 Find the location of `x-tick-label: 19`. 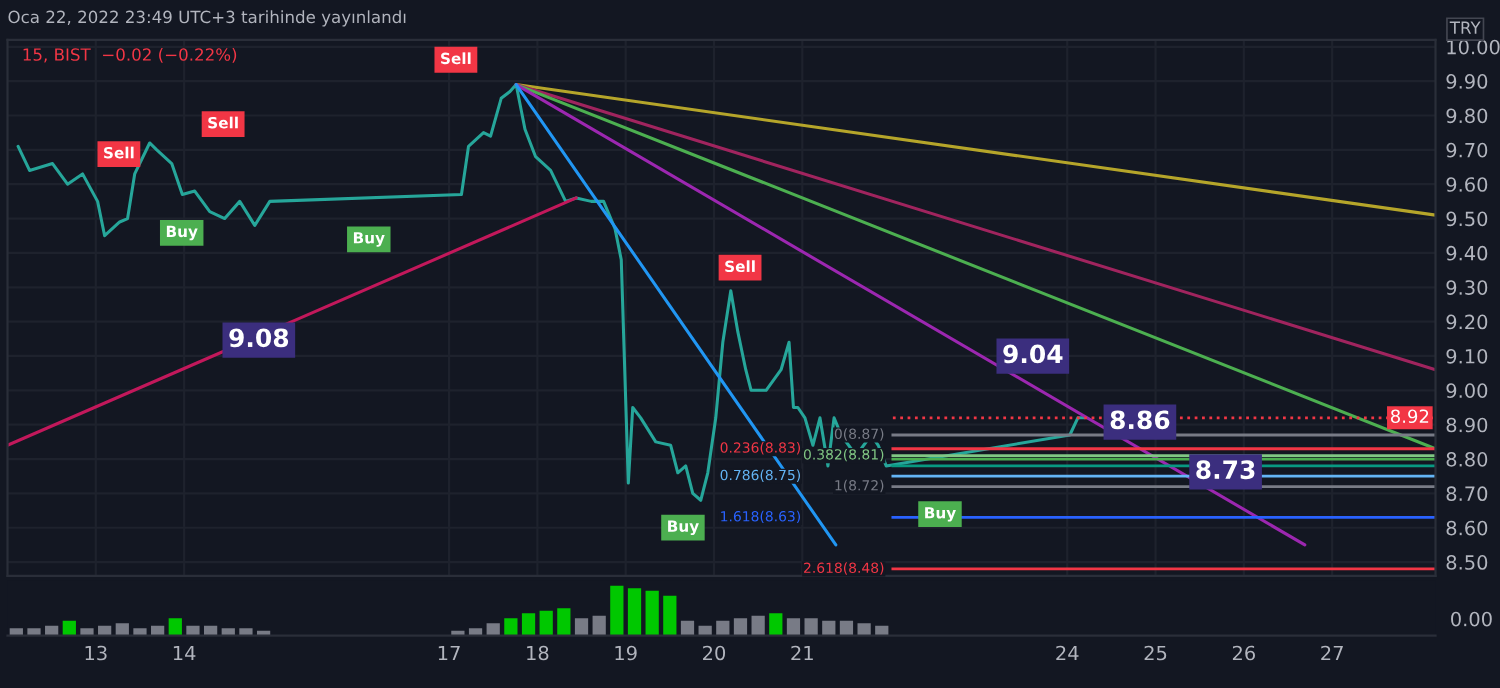

x-tick-label: 19 is located at coordinates (626, 653).